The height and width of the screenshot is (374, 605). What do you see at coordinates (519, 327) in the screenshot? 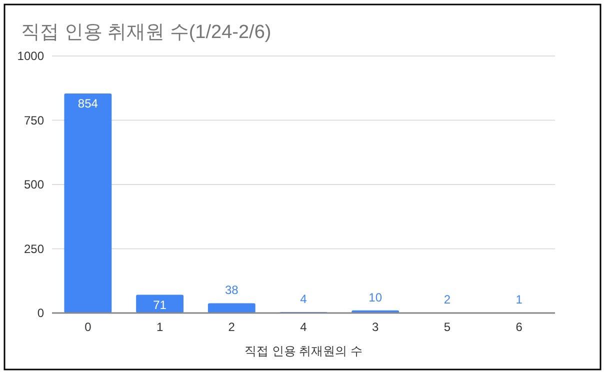
I see `x-tick-label: 6` at bounding box center [519, 327].